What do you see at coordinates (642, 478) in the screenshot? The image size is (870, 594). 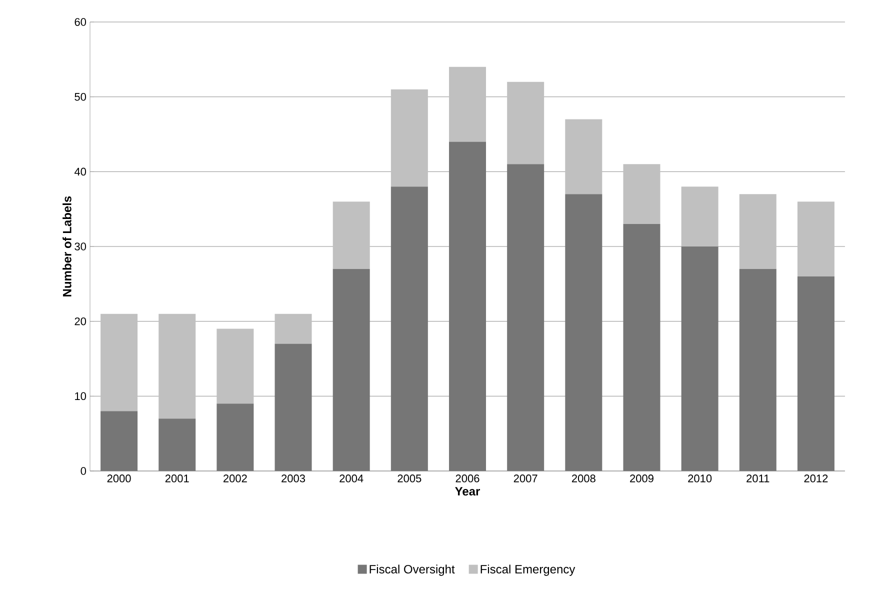 I see `x-tick-label: 2009` at bounding box center [642, 478].